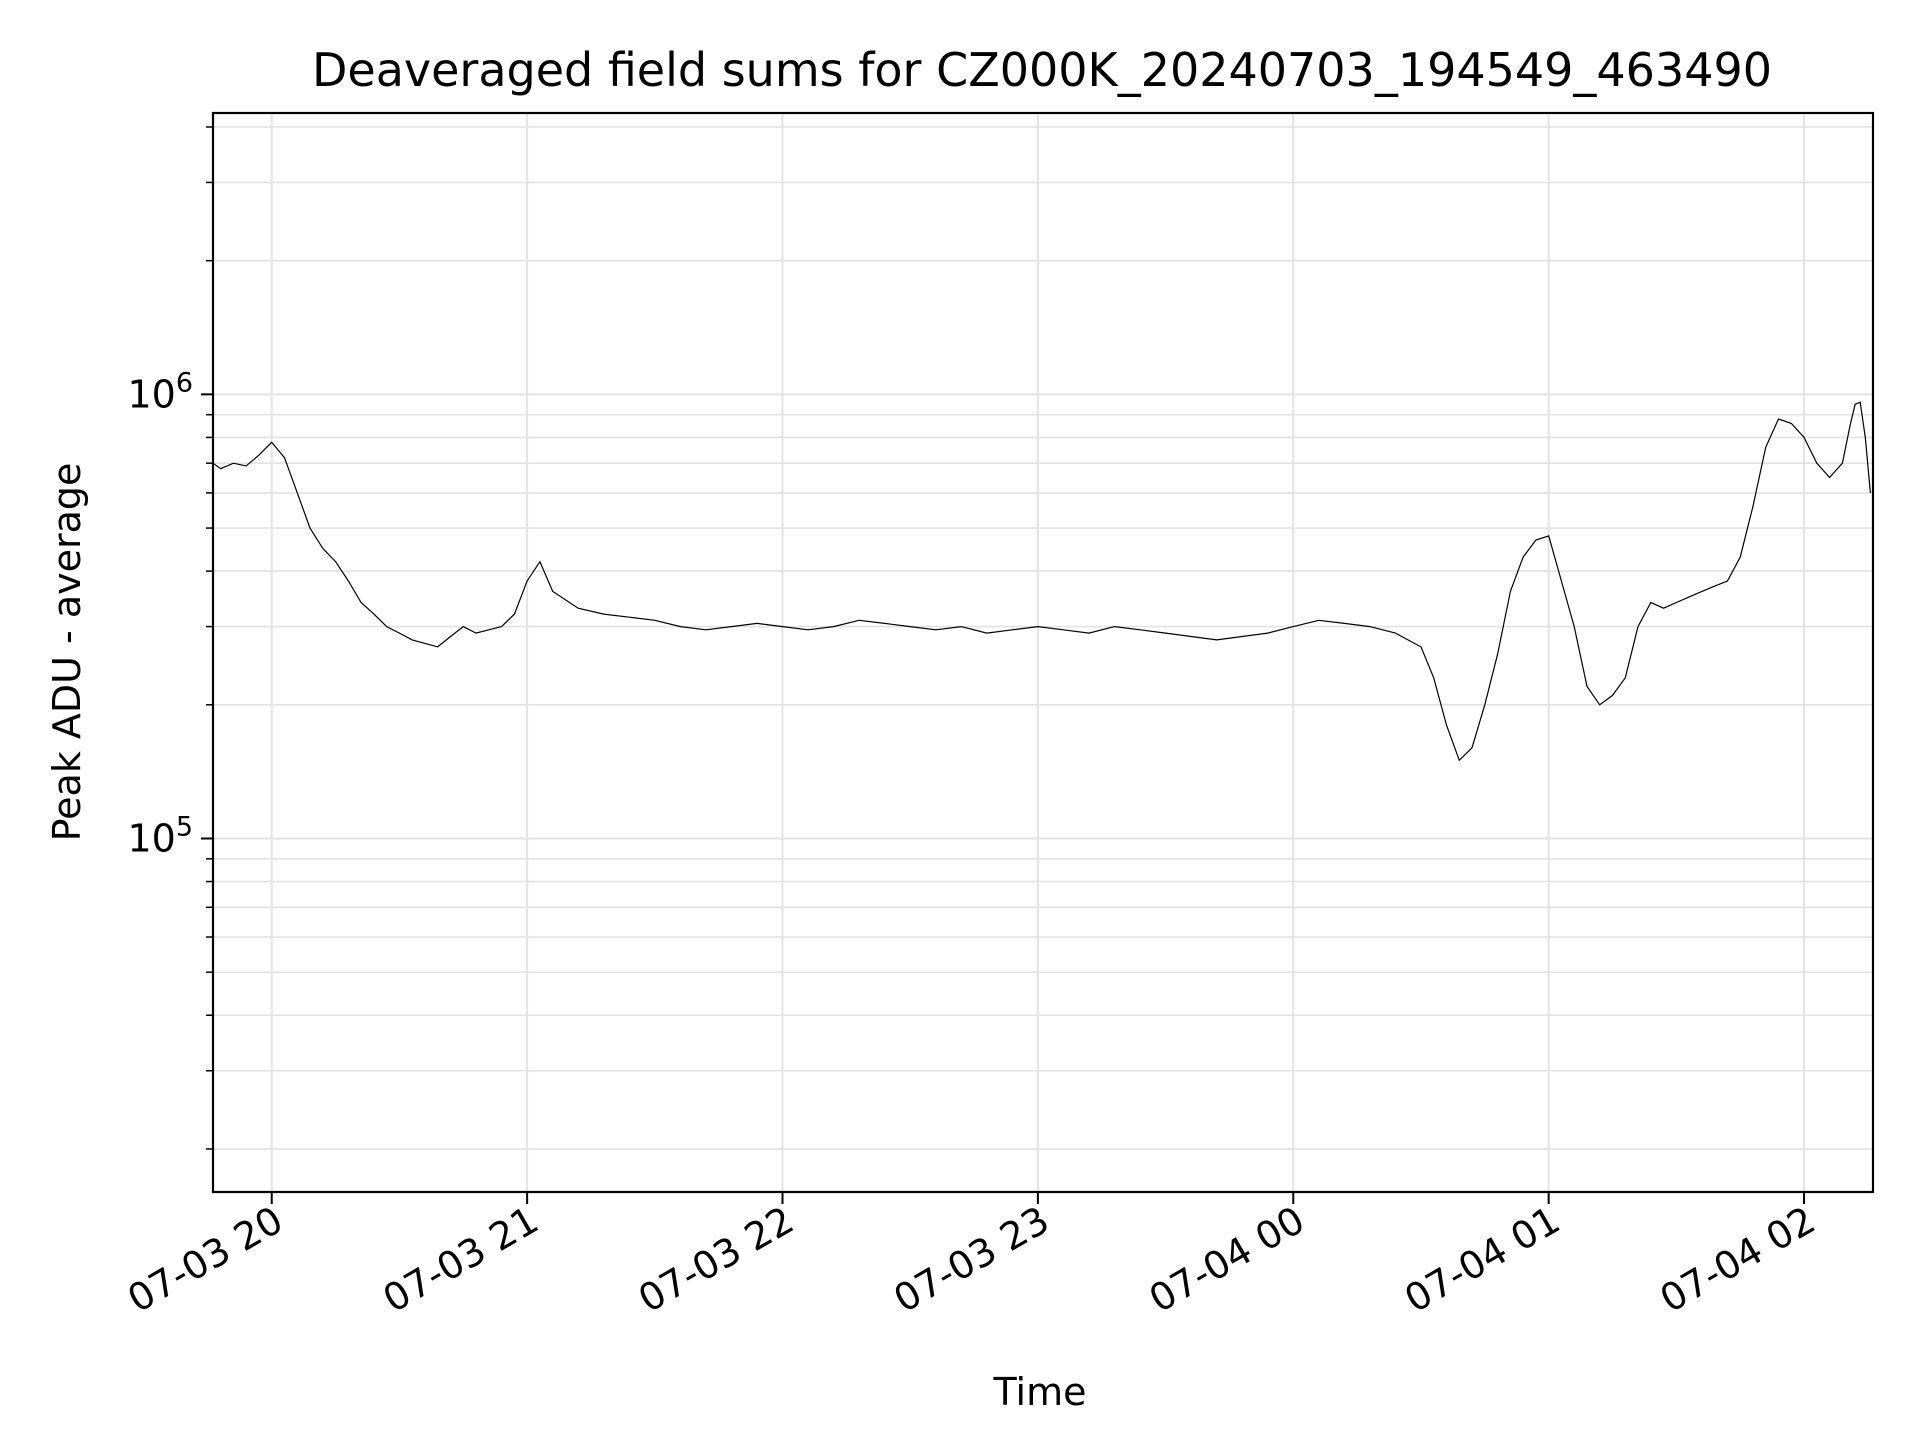  I want to click on y-tick-label: 105, so click(160, 836).